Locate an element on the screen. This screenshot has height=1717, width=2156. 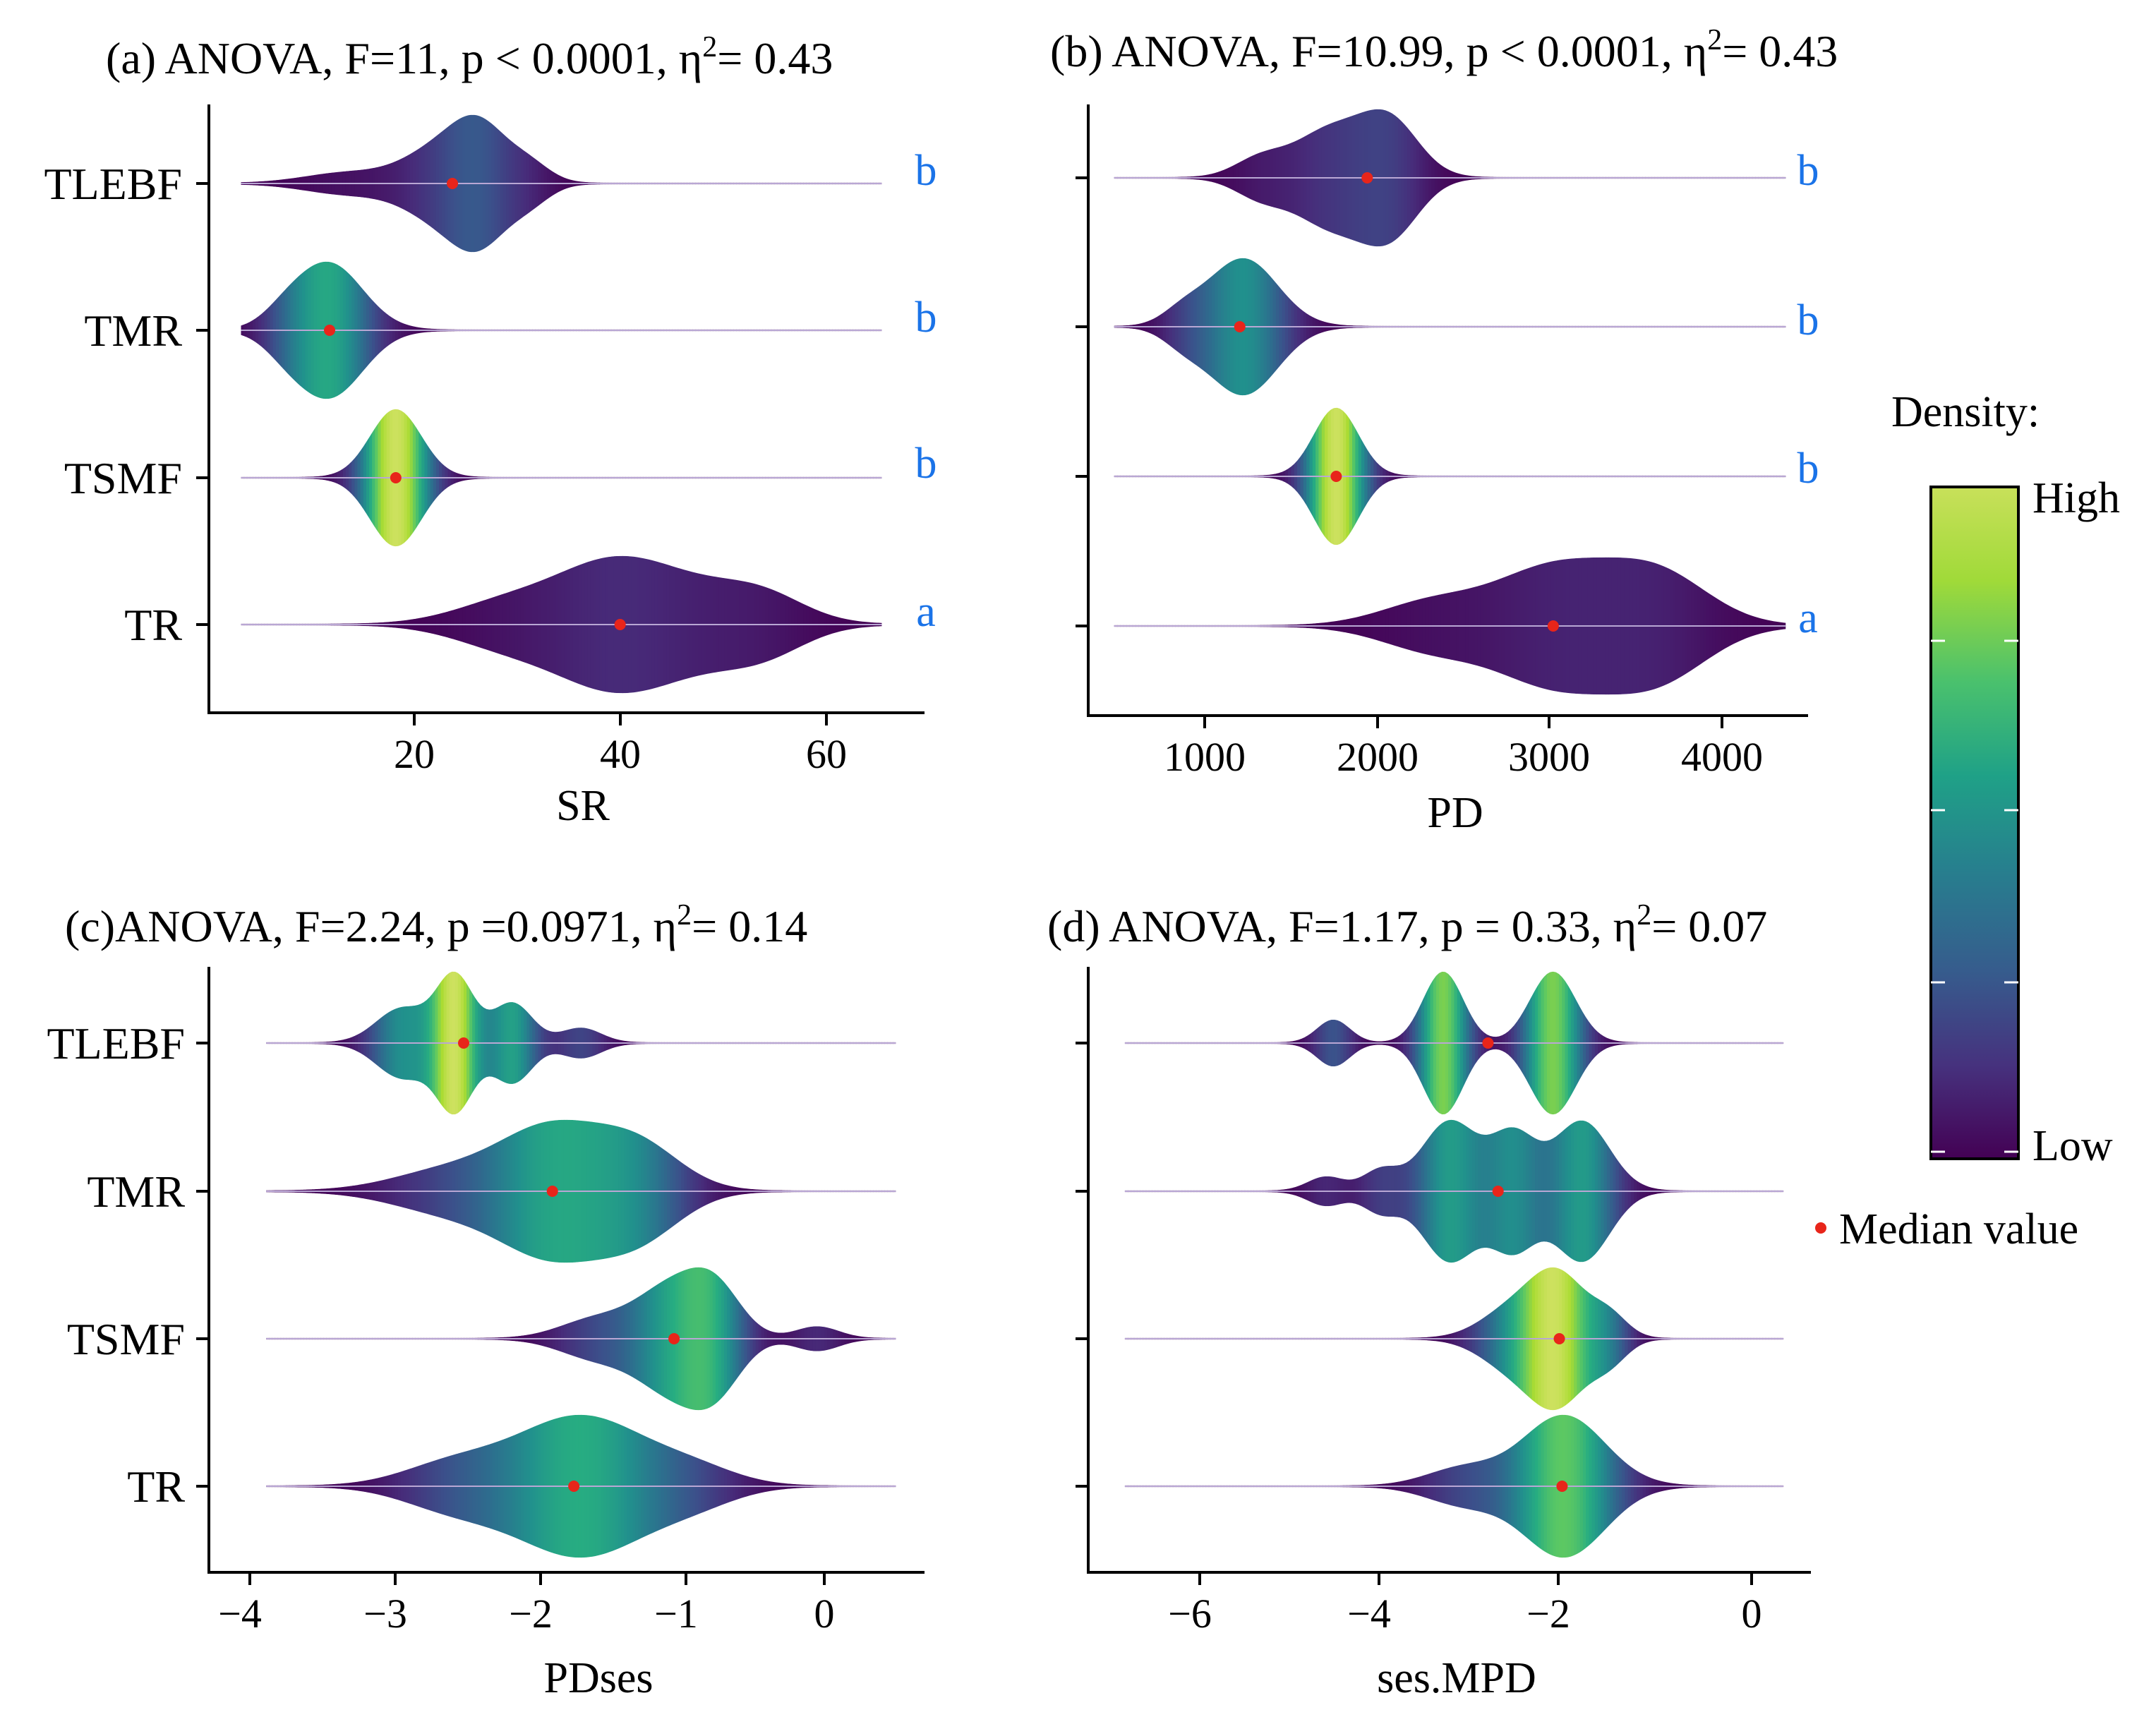
panel-a-x-ticks: 20 40 60 is located at coordinates (621, 745).